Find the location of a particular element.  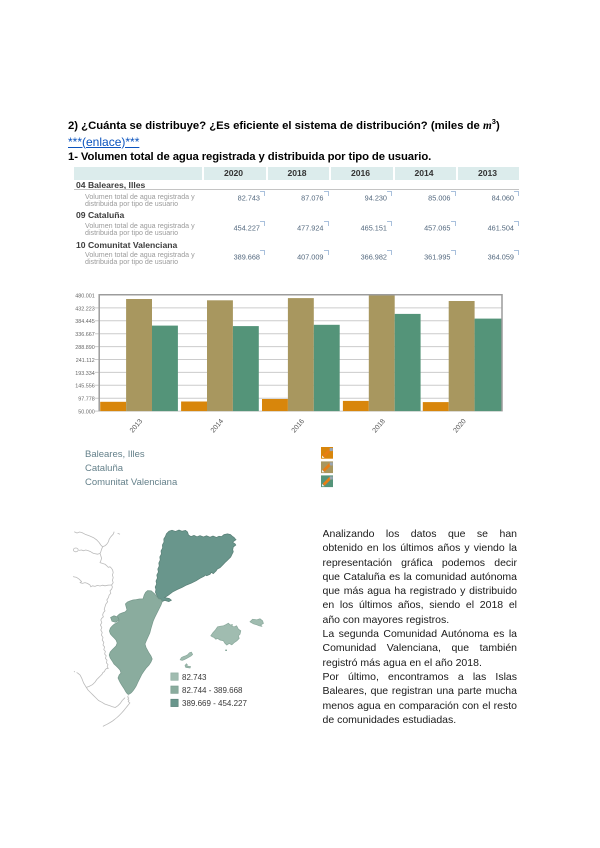

svg-text: 480.001 is located at coordinates (85, 296).